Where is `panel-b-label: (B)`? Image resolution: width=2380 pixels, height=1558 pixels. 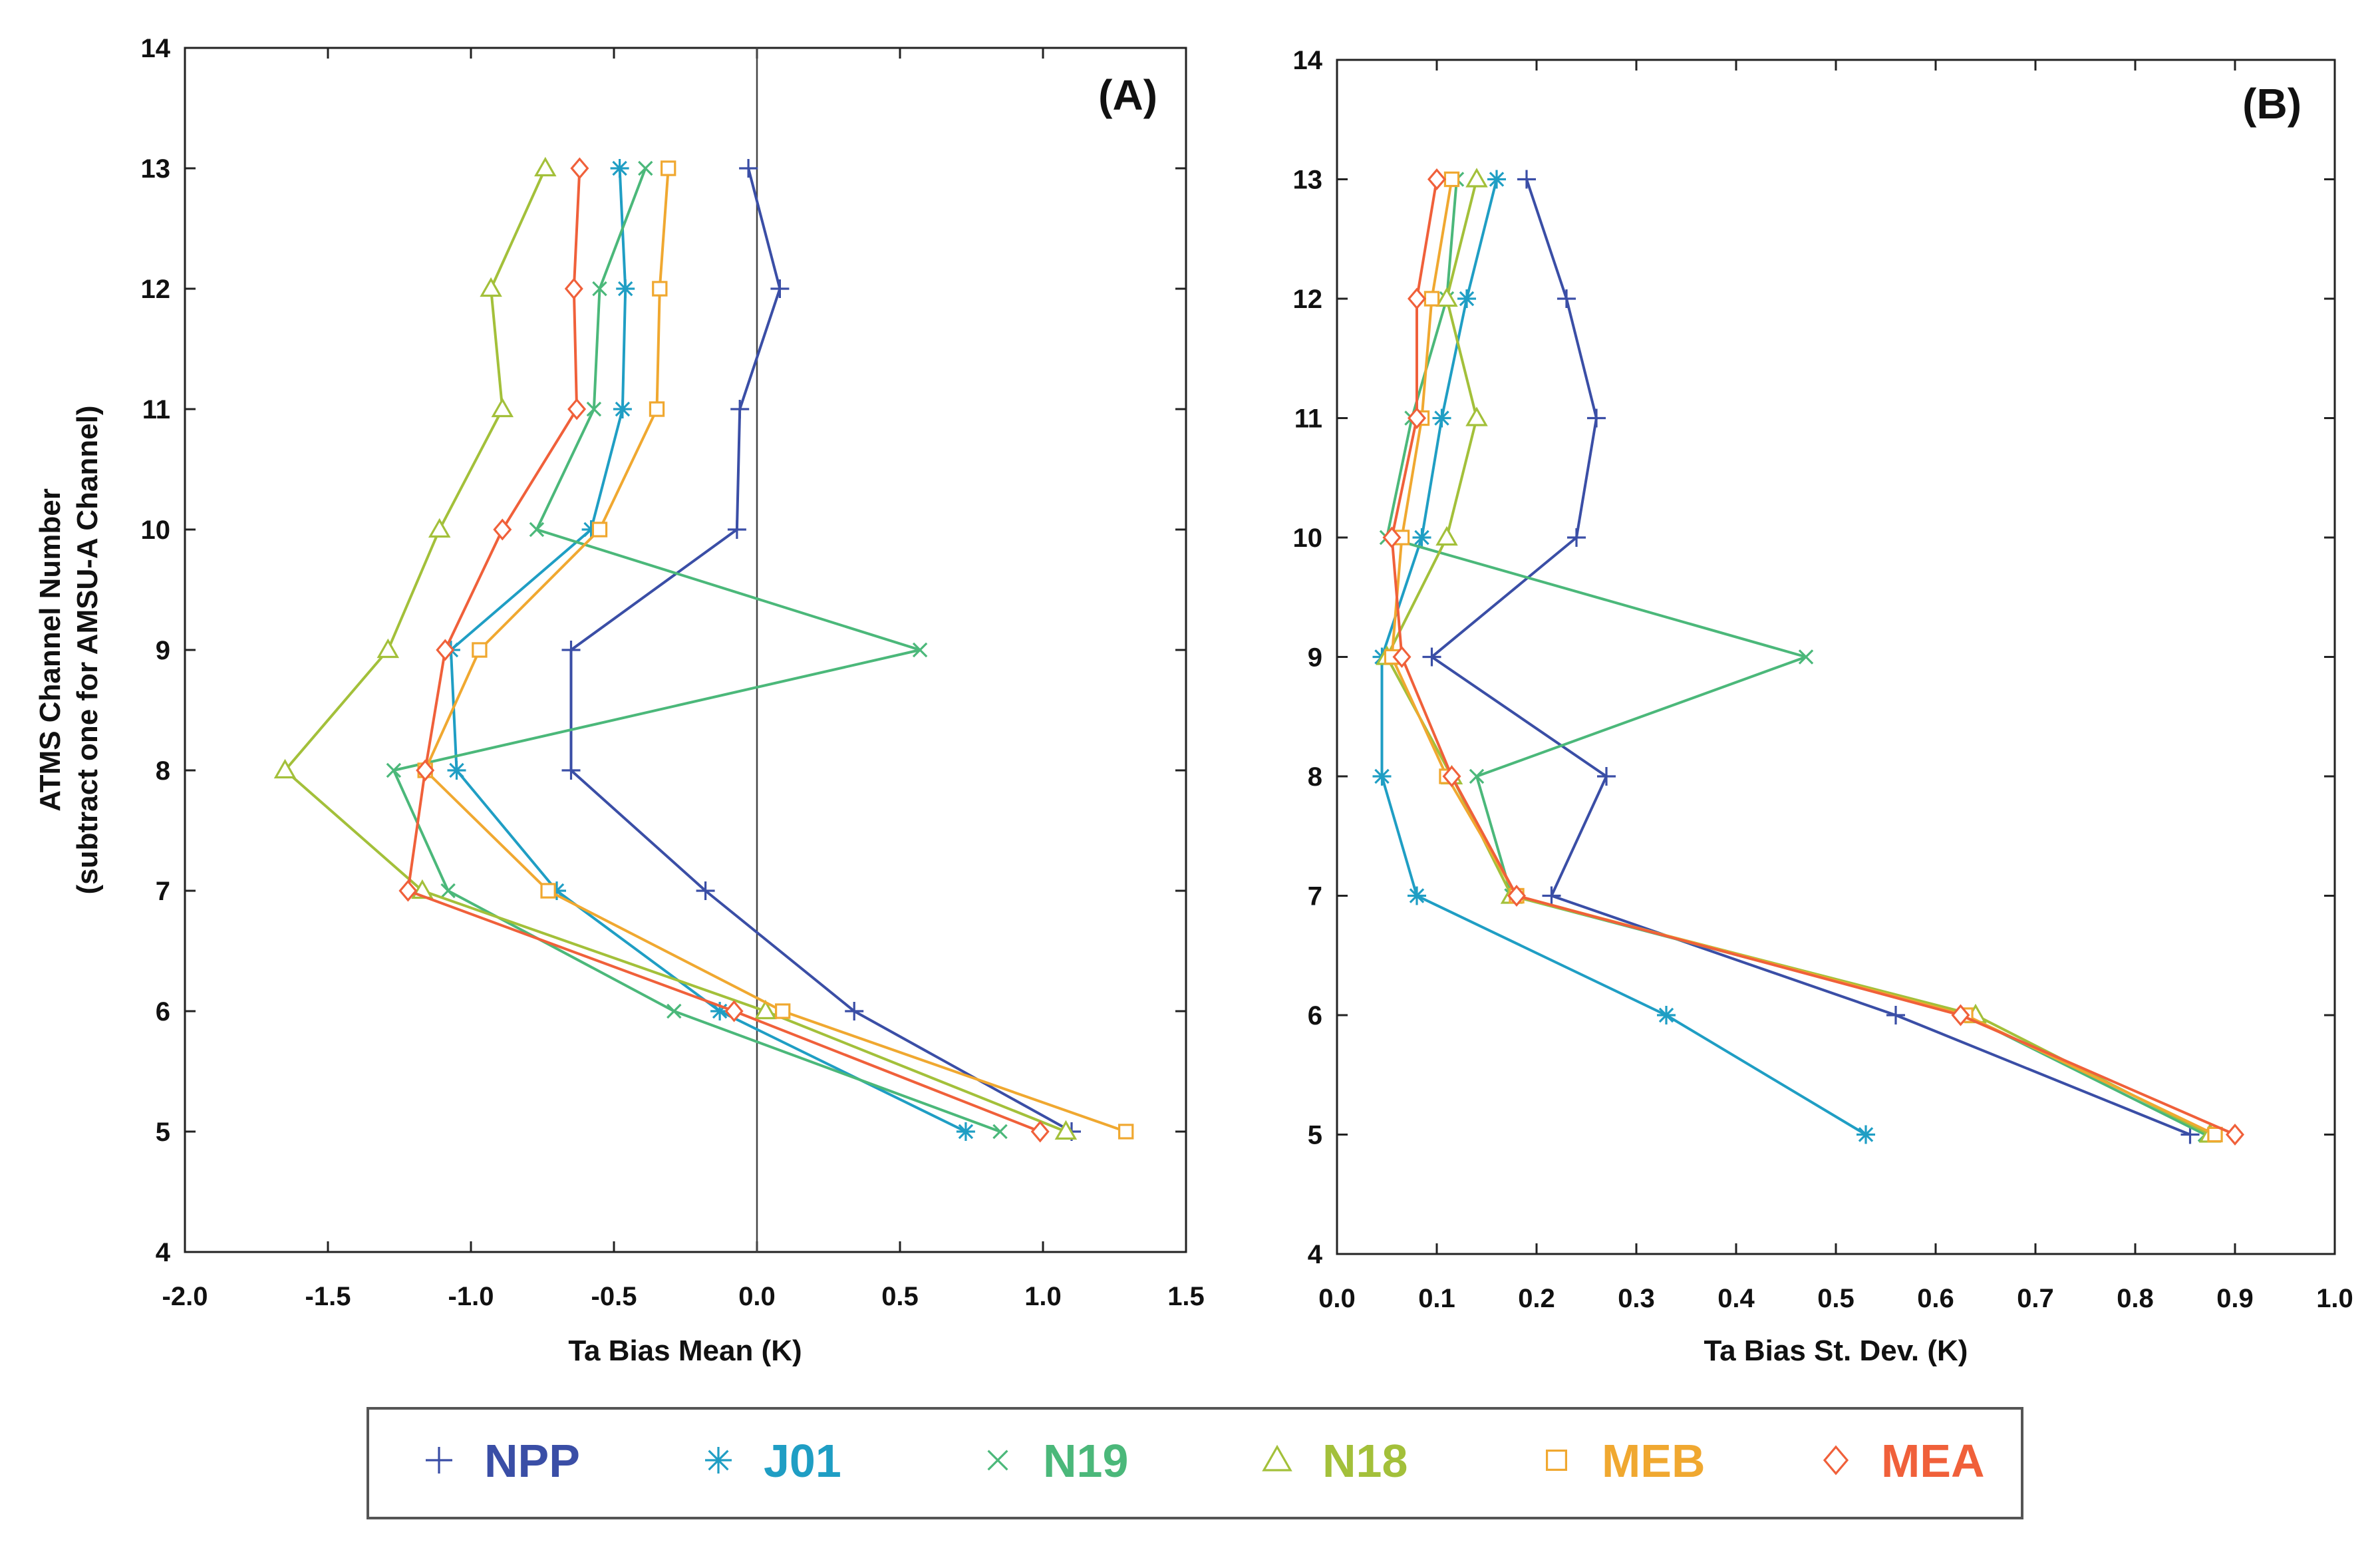 panel-b-label: (B) is located at coordinates (2272, 104).